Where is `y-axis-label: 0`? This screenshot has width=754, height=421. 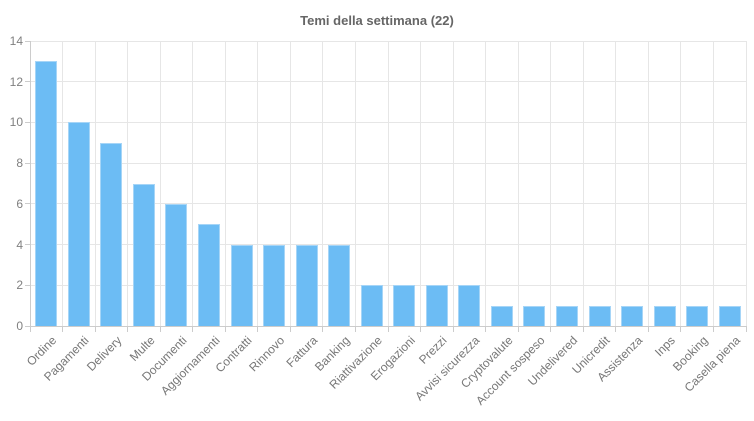
y-axis-label: 0 is located at coordinates (19, 326).